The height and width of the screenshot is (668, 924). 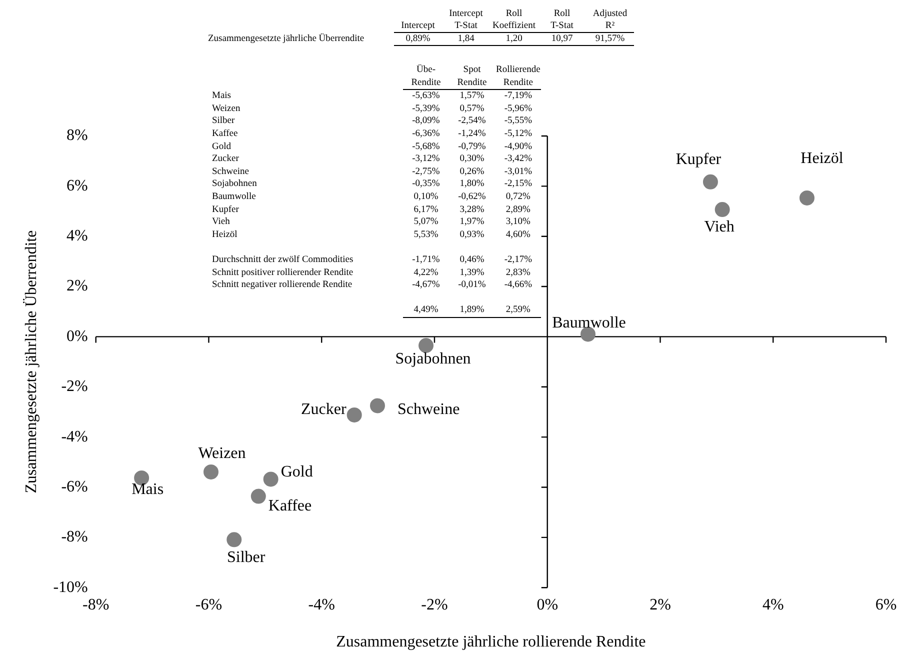 I want to click on annotation: Vieh, so click(x=719, y=227).